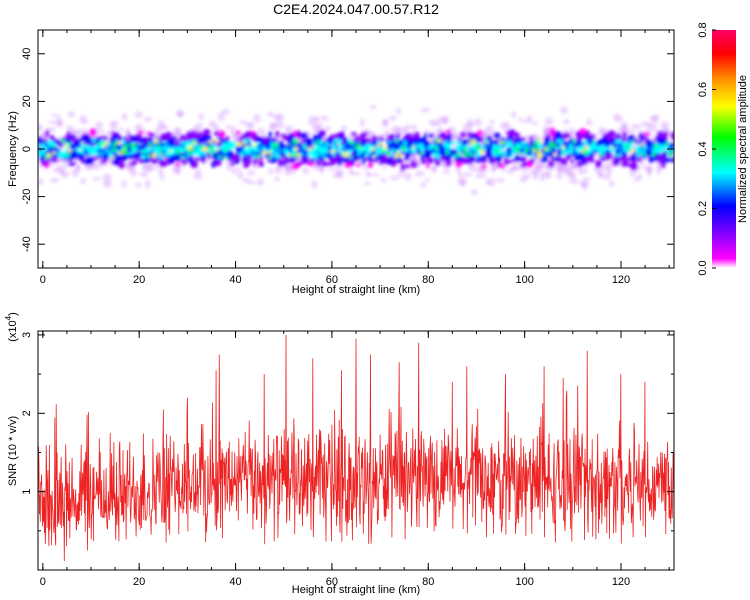 Image resolution: width=750 pixels, height=600 pixels. Describe the element at coordinates (332, 280) in the screenshot. I see `spectrum-xtick-label: 60` at that location.